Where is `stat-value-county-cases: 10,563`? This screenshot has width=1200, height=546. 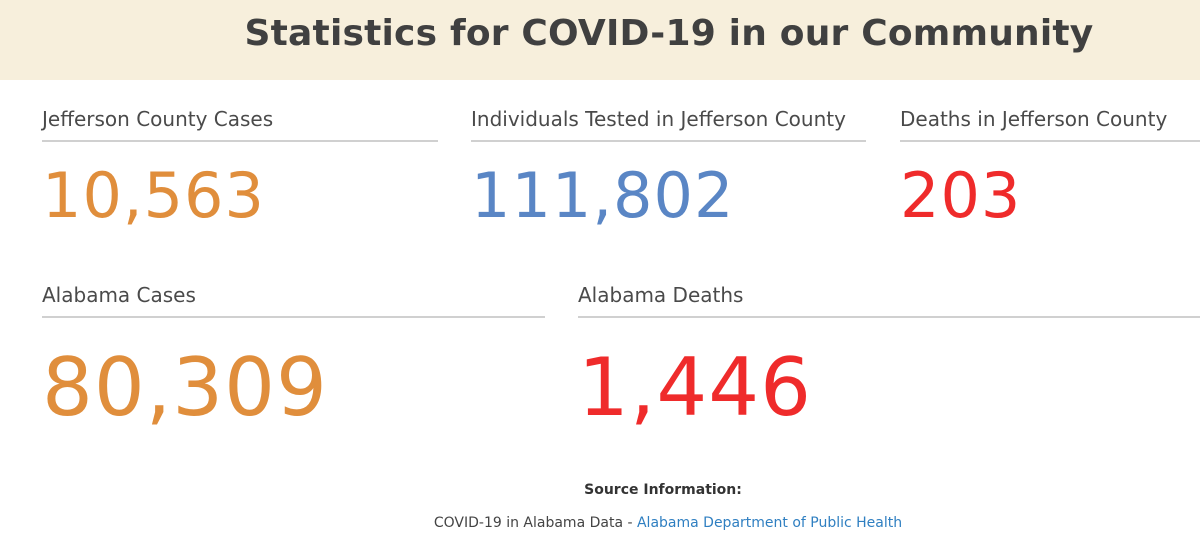
stat-value-county-cases: 10,563 is located at coordinates (153, 195).